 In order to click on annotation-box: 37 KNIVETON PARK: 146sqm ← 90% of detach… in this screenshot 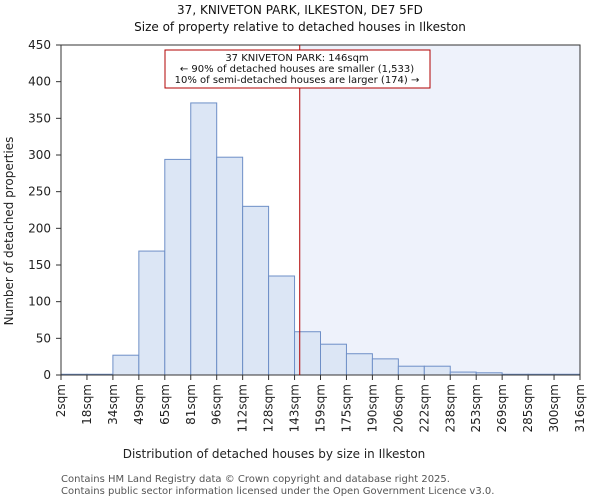, I will do `click(297, 69)`.